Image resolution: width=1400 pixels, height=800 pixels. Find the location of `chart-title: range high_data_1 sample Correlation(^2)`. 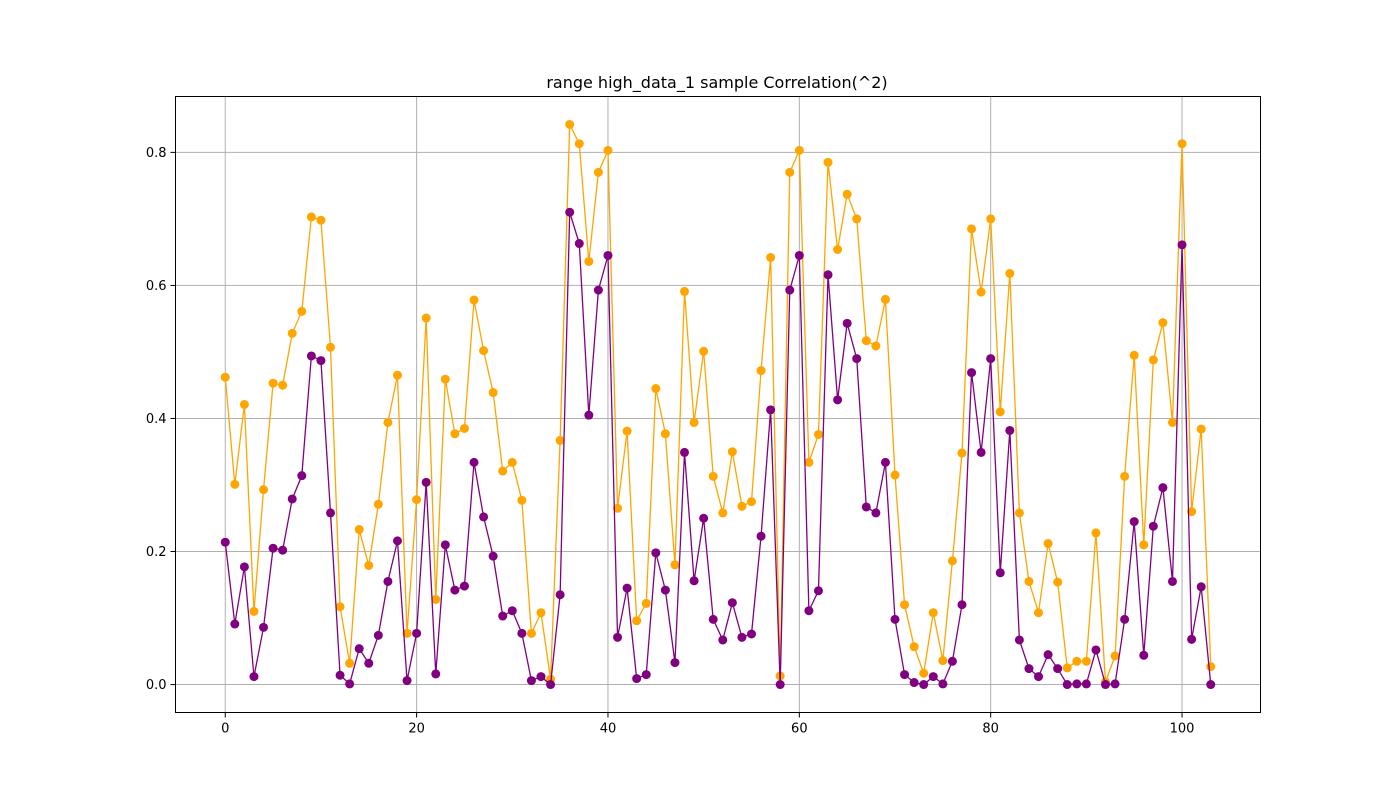

chart-title: range high_data_1 sample Correlation(^2) is located at coordinates (716, 83).